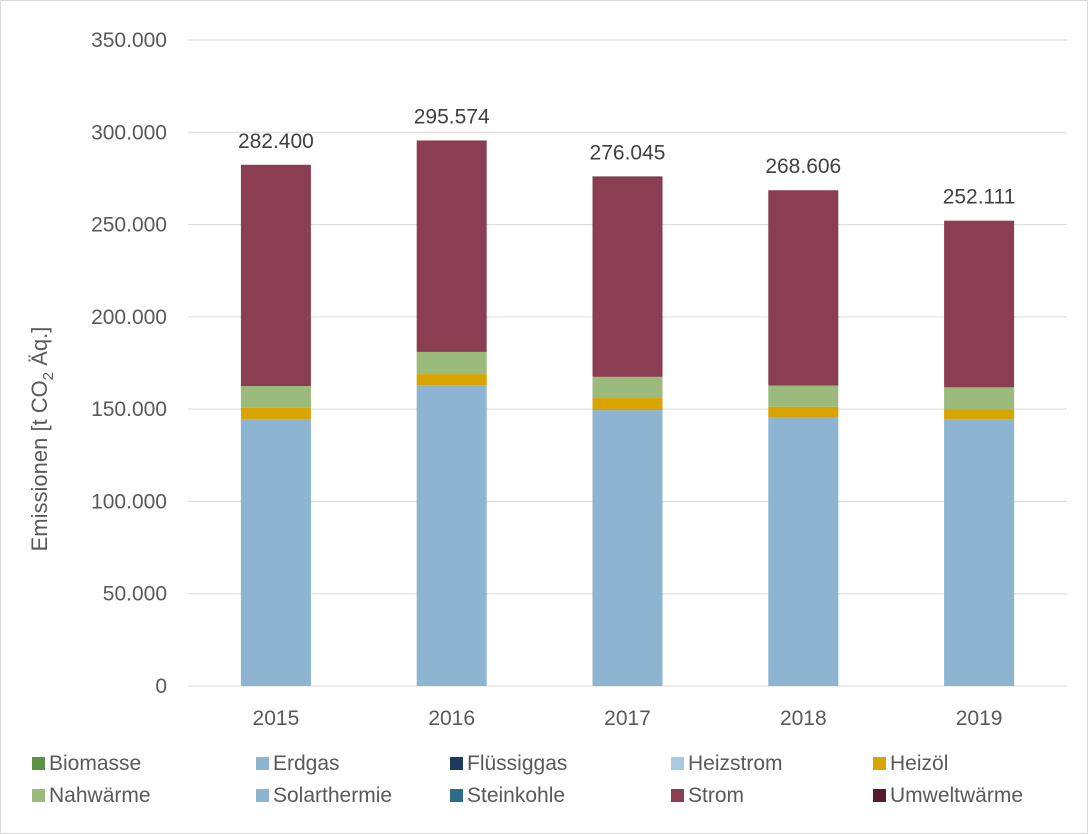  I want to click on y-axis-label-suffix: Äq.], so click(39, 349).